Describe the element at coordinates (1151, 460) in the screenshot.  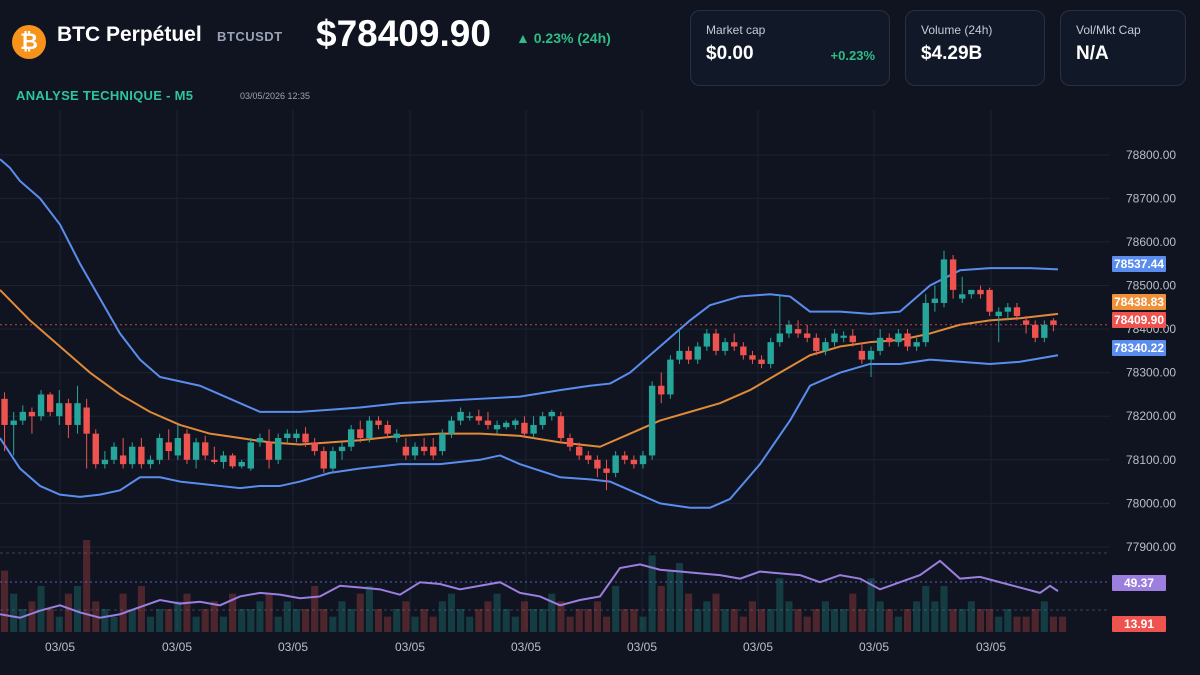
I see `y-tick-label: 78100.00` at that location.